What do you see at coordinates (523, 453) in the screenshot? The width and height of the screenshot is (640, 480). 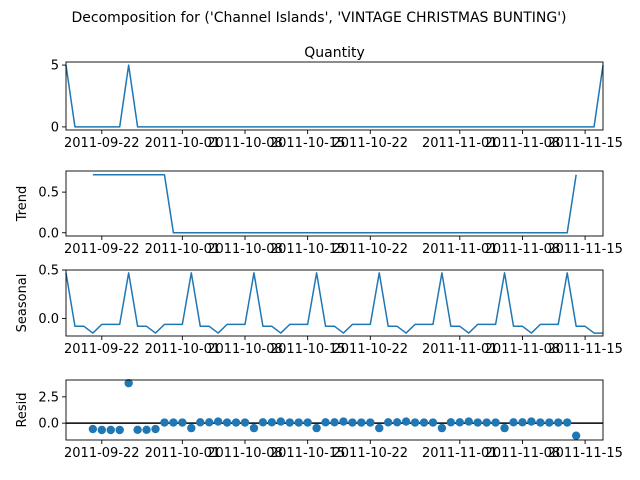 I see `resid-x-tick-label: 2011-11-08` at bounding box center [523, 453].